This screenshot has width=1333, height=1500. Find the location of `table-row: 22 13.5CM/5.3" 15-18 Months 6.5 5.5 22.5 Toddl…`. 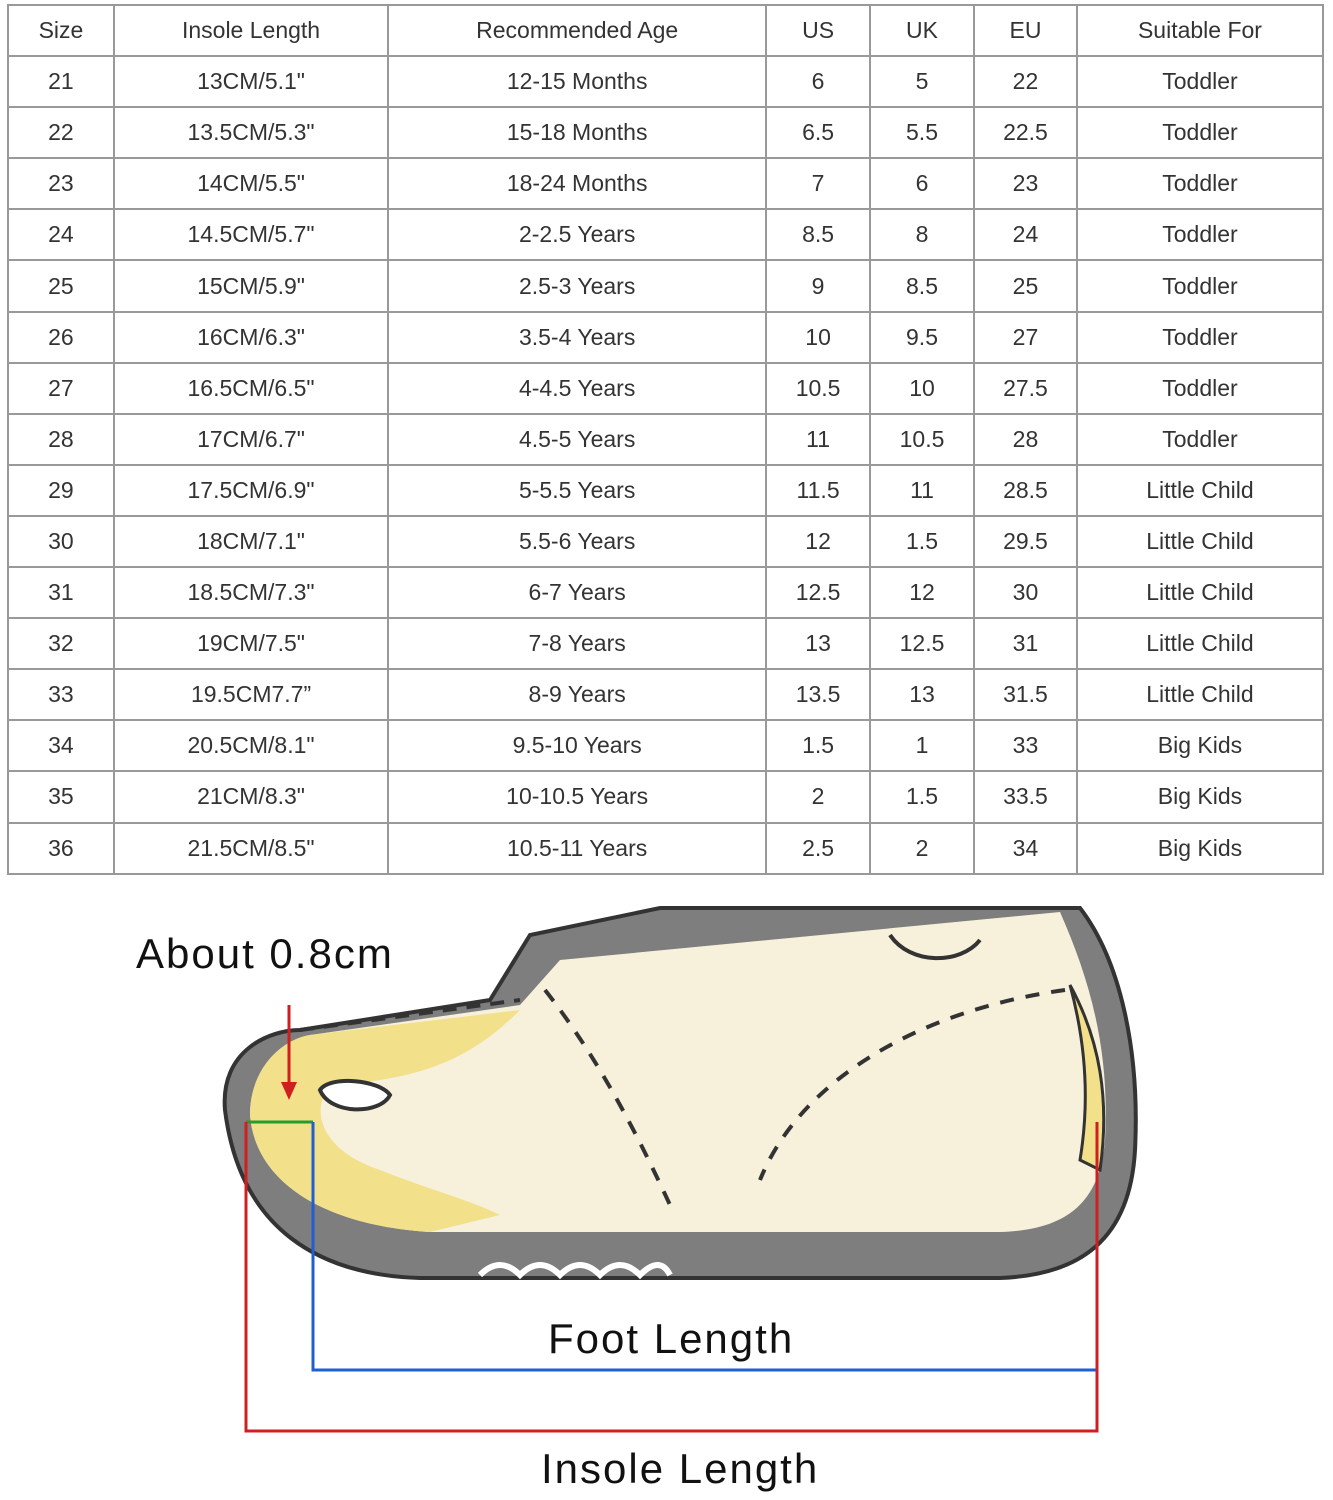

table-row: 22 13.5CM/5.3" 15-18 Months 6.5 5.5 22.5 Toddl… is located at coordinates (666, 133).